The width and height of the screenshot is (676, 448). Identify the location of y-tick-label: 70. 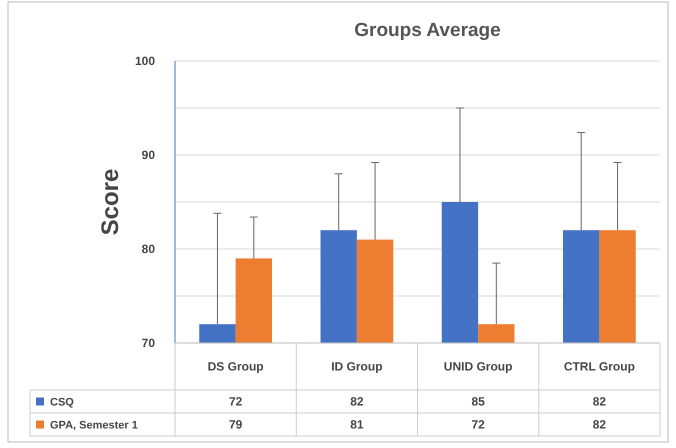
(149, 343).